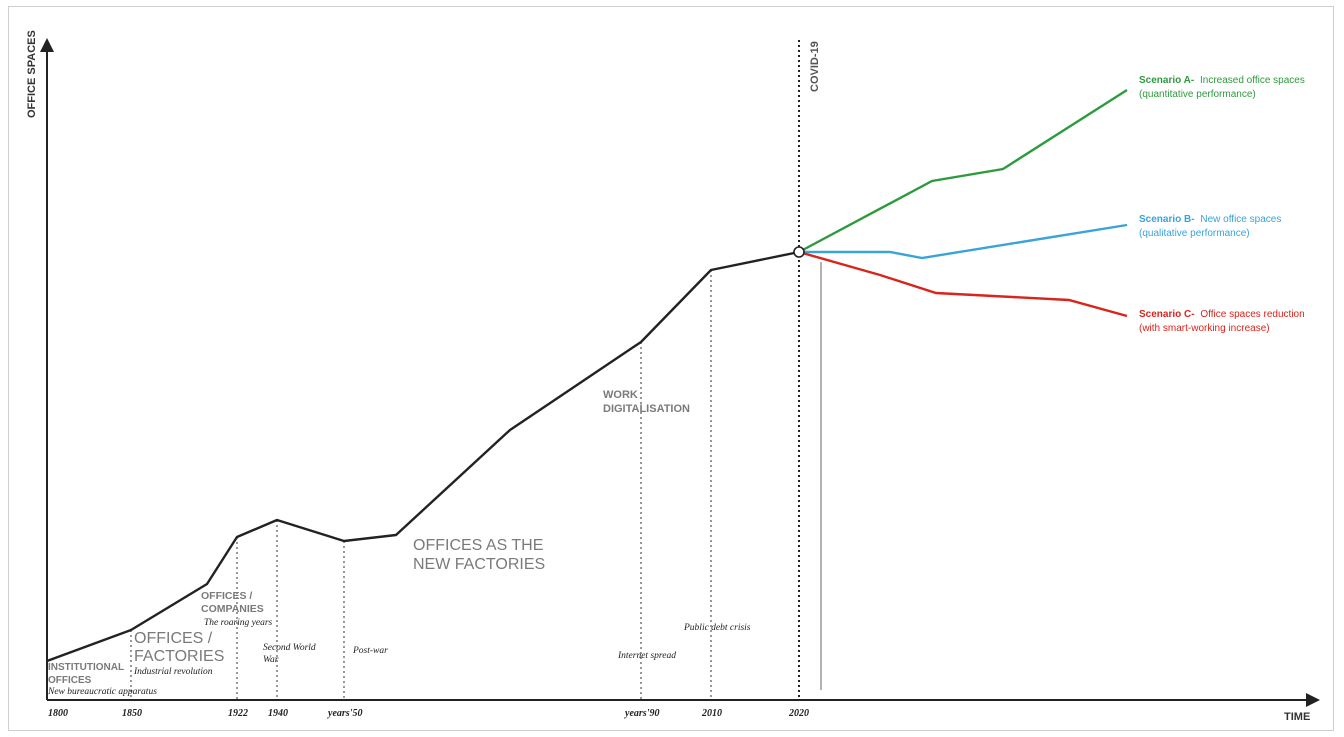  Describe the element at coordinates (32, 74) in the screenshot. I see `y-axis-label: OFFICE SPACES` at that location.